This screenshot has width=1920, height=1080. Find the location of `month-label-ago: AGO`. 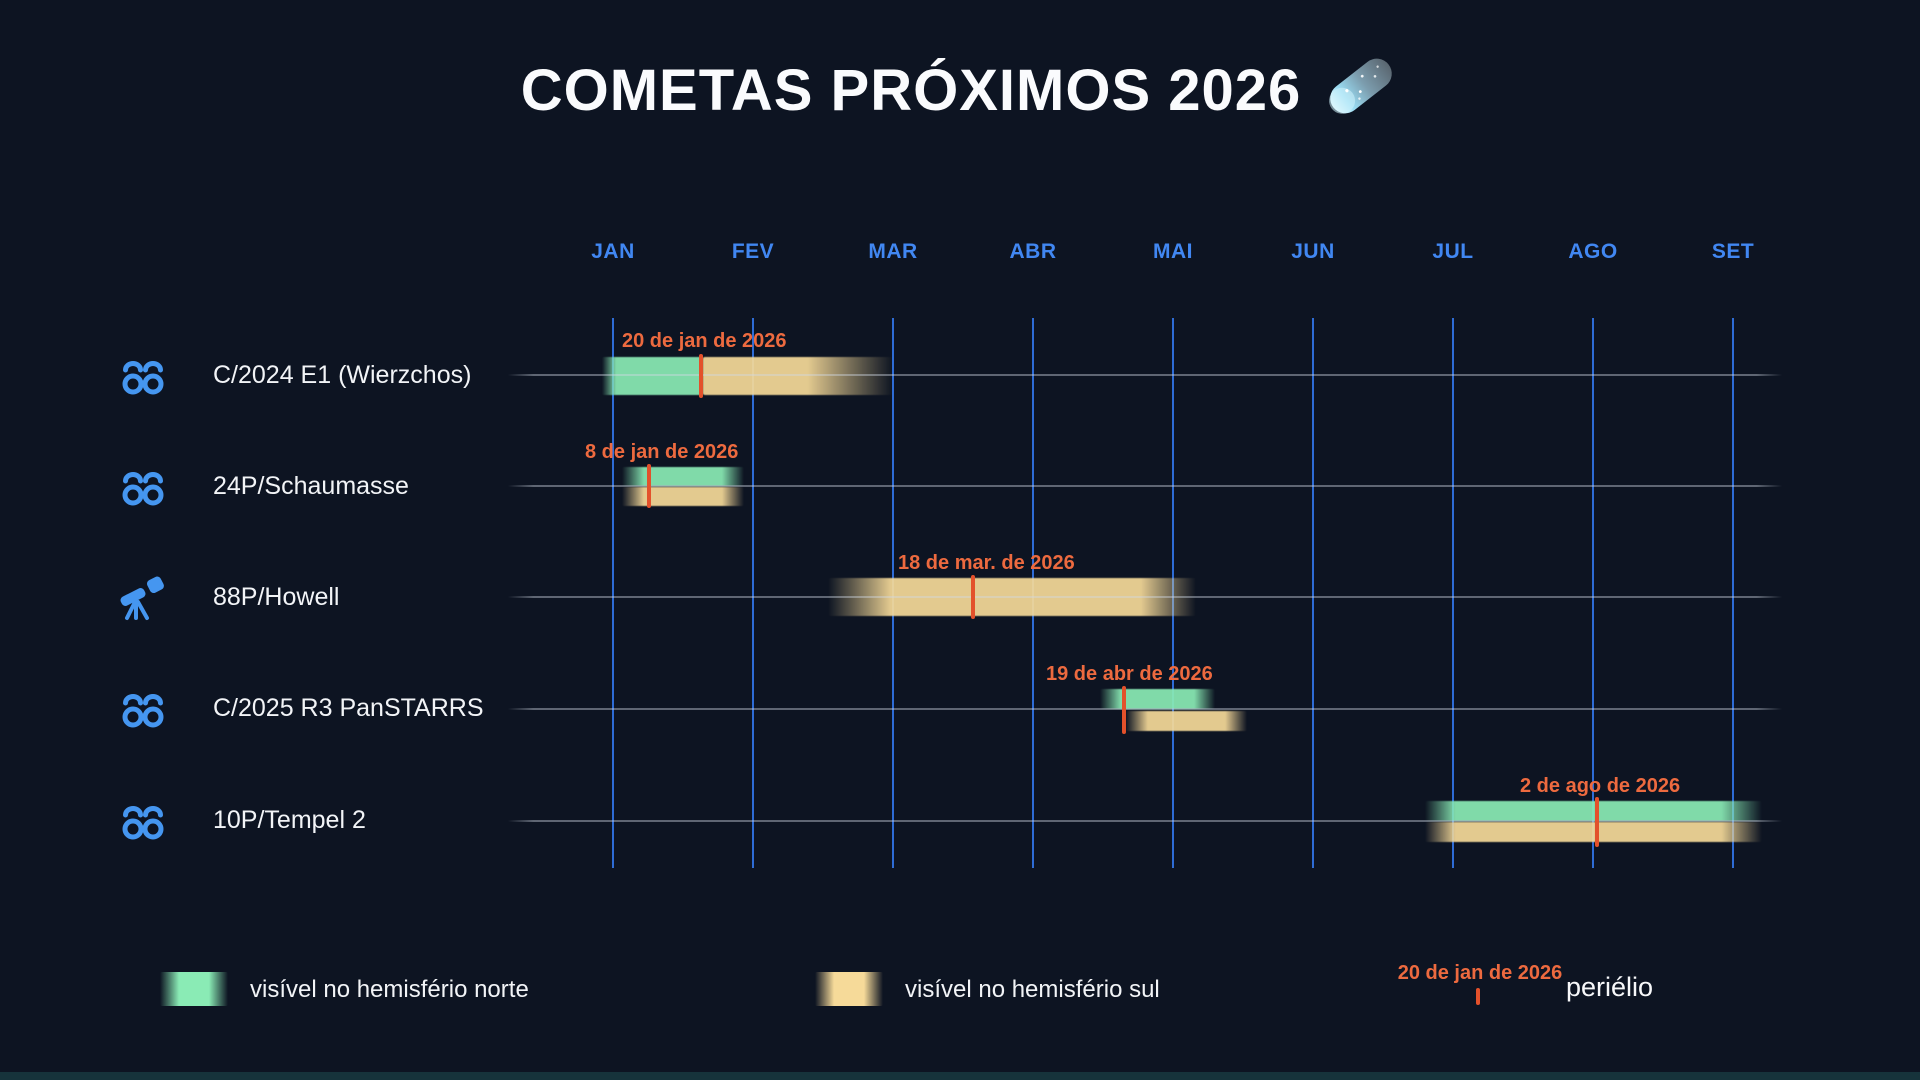

month-label-ago: AGO is located at coordinates (1593, 251).